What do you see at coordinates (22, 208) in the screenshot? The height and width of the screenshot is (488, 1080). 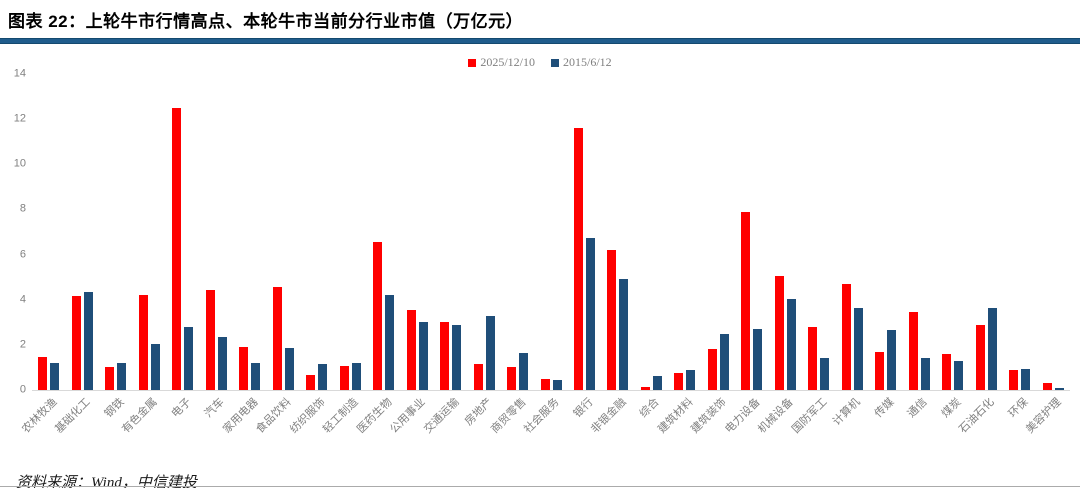 I see `y-tick-label: 8` at bounding box center [22, 208].